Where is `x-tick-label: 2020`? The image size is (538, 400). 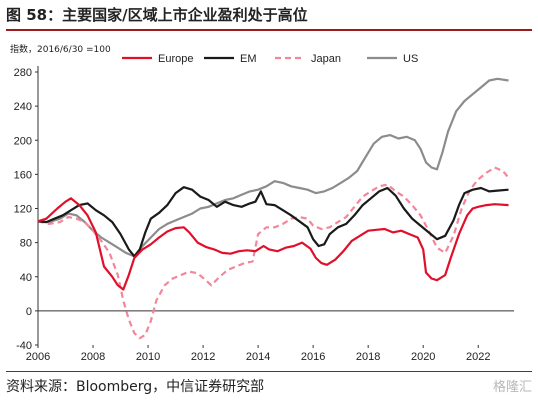 x-tick-label: 2020 is located at coordinates (423, 357).